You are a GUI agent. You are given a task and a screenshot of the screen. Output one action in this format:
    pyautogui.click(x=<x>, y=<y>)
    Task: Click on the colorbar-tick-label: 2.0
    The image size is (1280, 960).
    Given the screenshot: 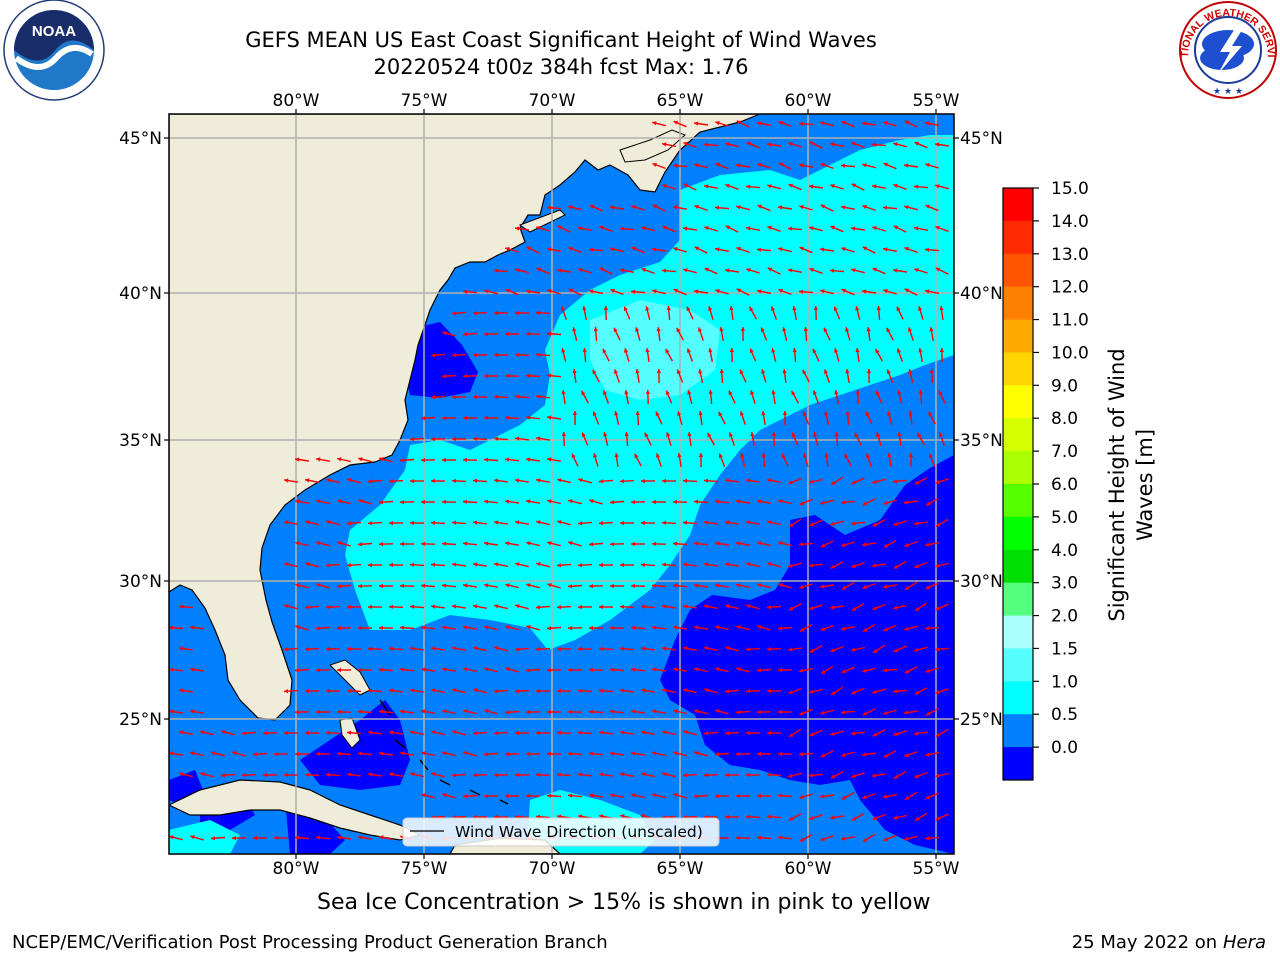 What is the action you would take?
    pyautogui.click(x=1064, y=617)
    